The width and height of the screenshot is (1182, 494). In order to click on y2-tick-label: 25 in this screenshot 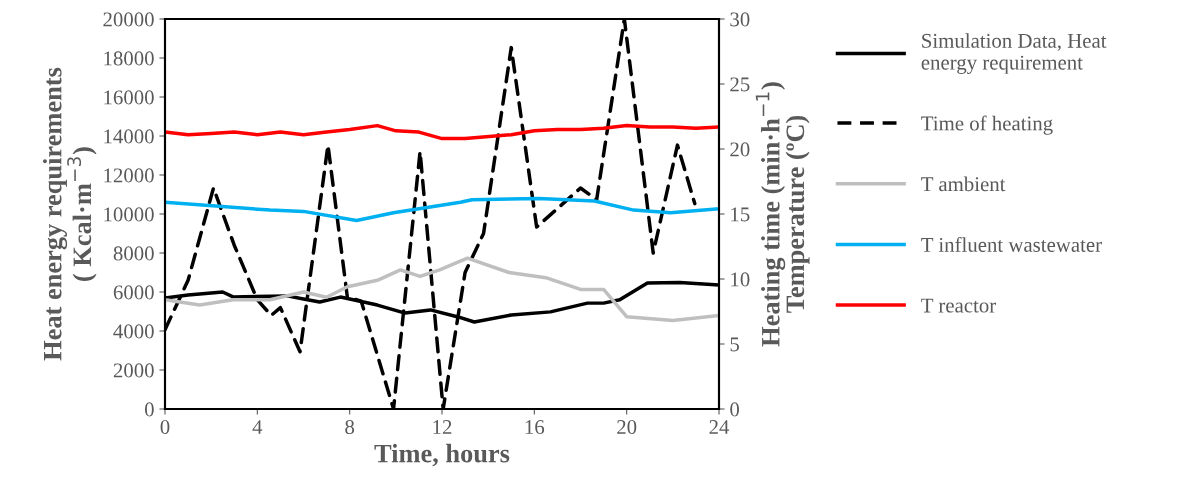, I will do `click(740, 84)`.